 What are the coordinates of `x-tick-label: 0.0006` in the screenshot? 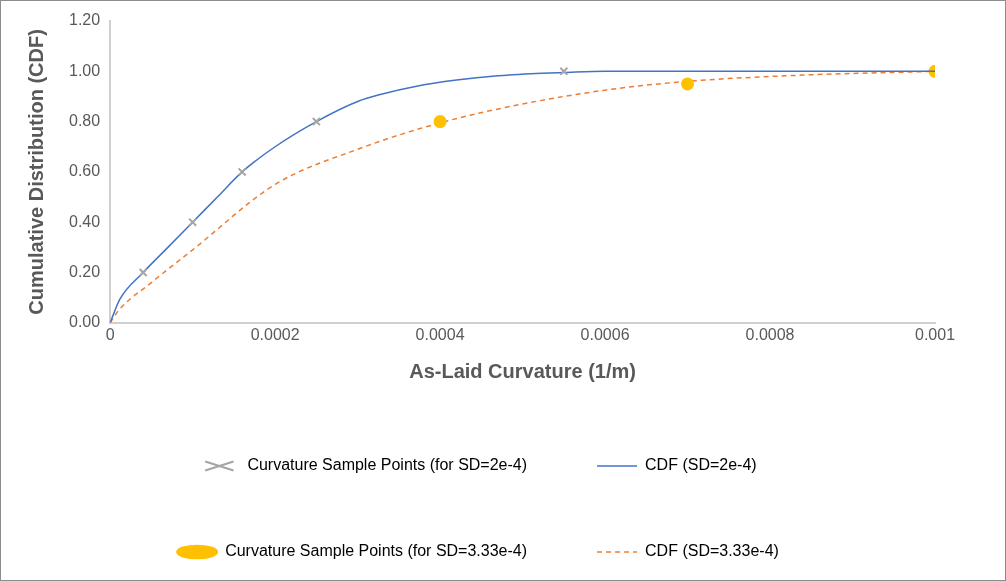 It's located at (605, 334).